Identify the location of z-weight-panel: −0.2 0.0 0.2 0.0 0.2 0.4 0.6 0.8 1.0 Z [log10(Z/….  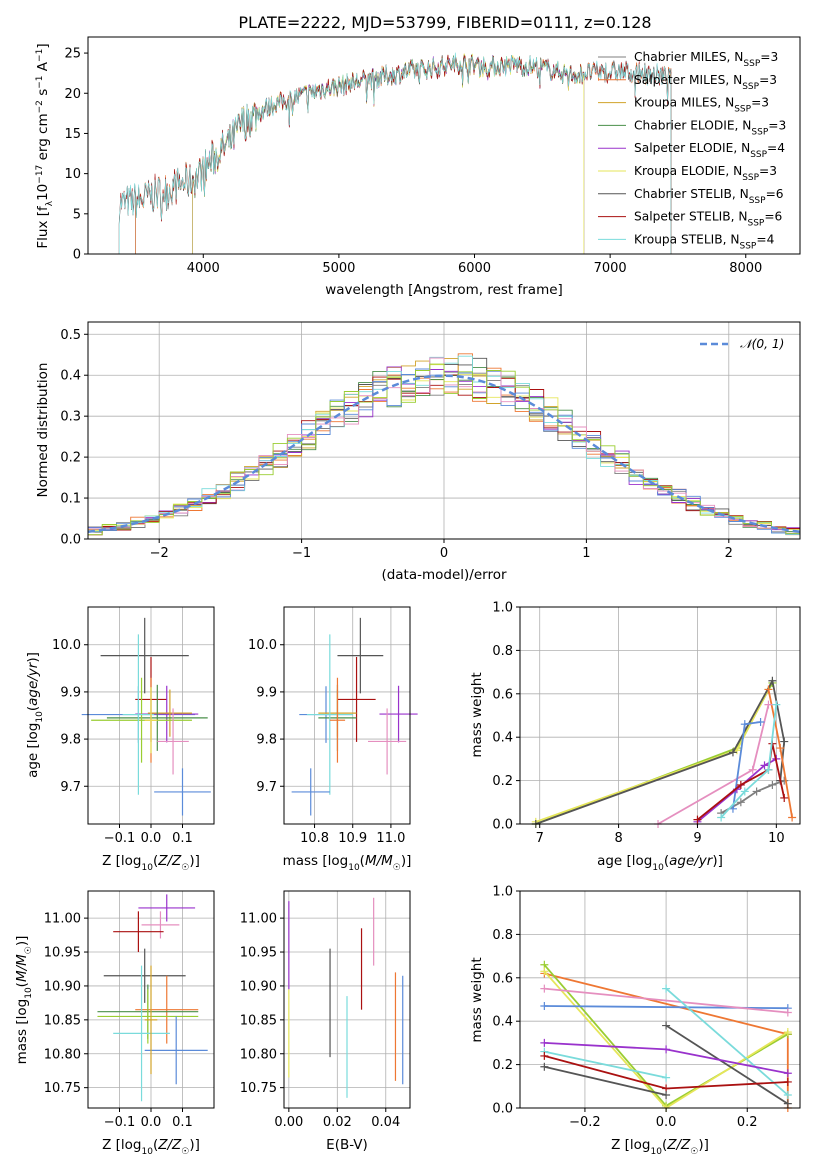
(635, 1021).